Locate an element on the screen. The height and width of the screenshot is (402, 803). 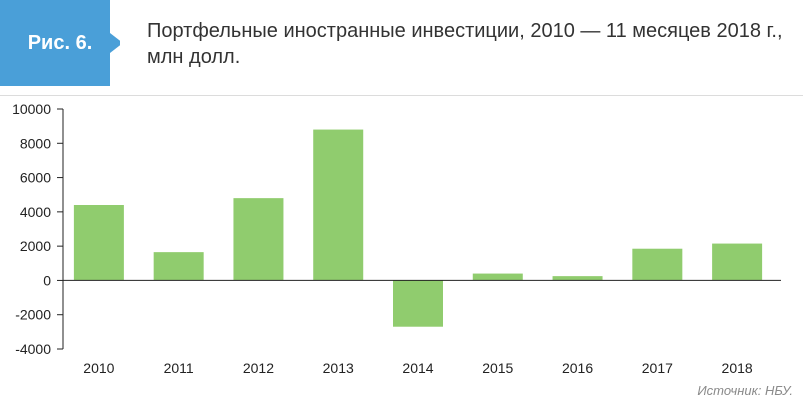
source-note: Источник: НБУ. is located at coordinates (745, 390).